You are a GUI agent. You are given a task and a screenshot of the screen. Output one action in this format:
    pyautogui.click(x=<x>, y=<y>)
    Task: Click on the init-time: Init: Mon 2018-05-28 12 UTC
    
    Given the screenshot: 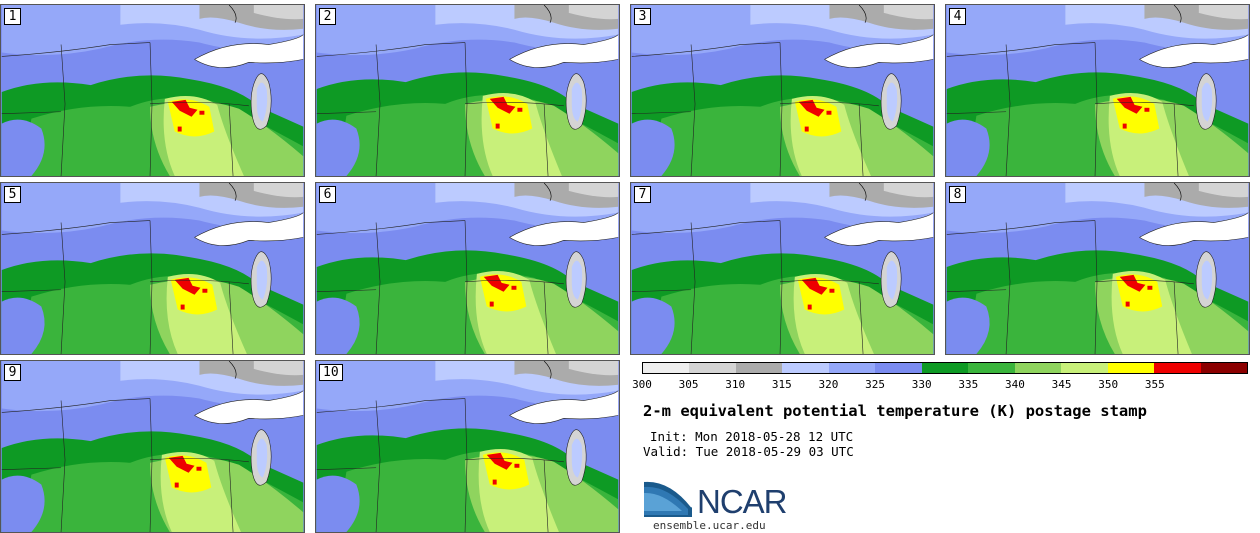 What is the action you would take?
    pyautogui.click(x=752, y=436)
    